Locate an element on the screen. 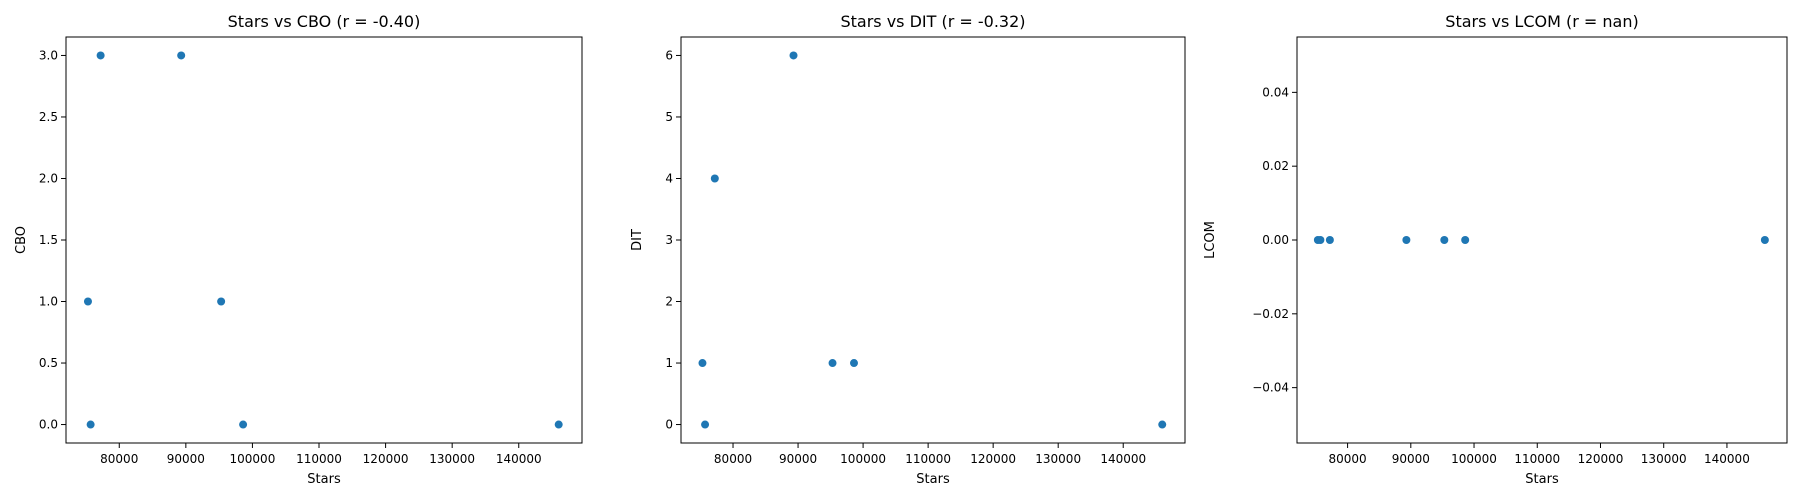 This screenshot has height=500, width=1800. y-tick-label: 0 is located at coordinates (669, 425).